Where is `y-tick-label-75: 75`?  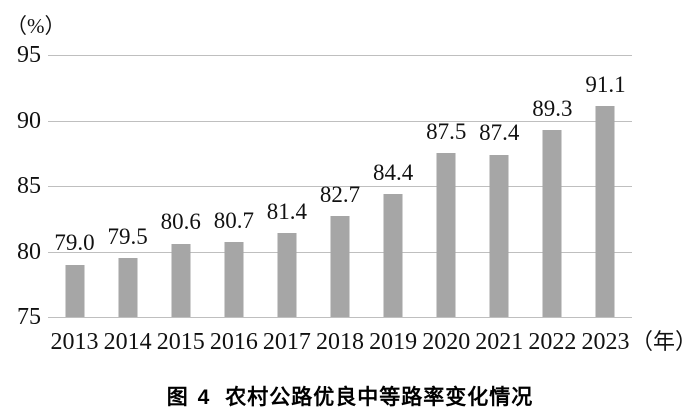 y-tick-label-75: 75 is located at coordinates (29, 317).